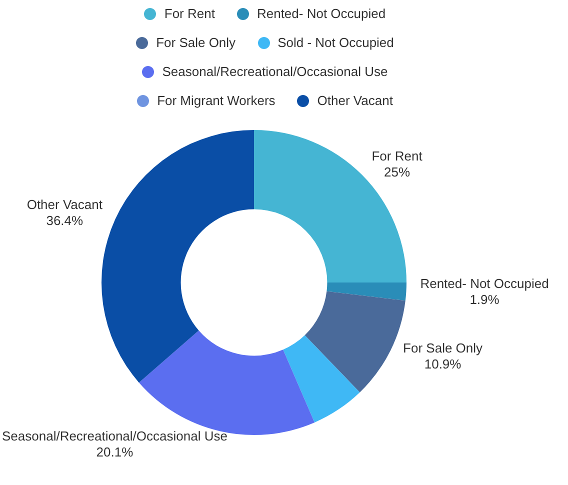  What do you see at coordinates (275, 71) in the screenshot?
I see `legend-label: Seasonal/Recreational/Occasional Use` at bounding box center [275, 71].